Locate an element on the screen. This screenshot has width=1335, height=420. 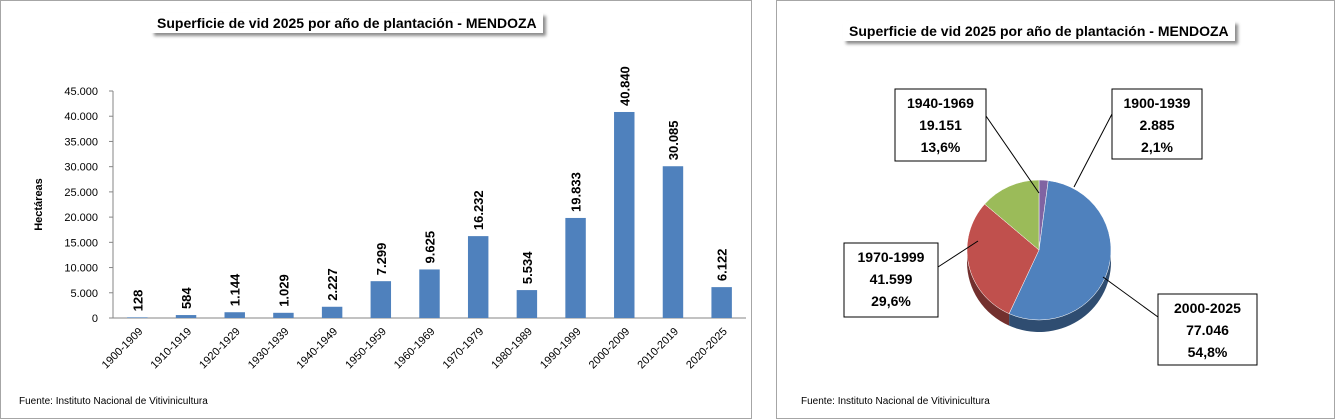
x-tick-label: 1990-1999 is located at coordinates (561, 349).